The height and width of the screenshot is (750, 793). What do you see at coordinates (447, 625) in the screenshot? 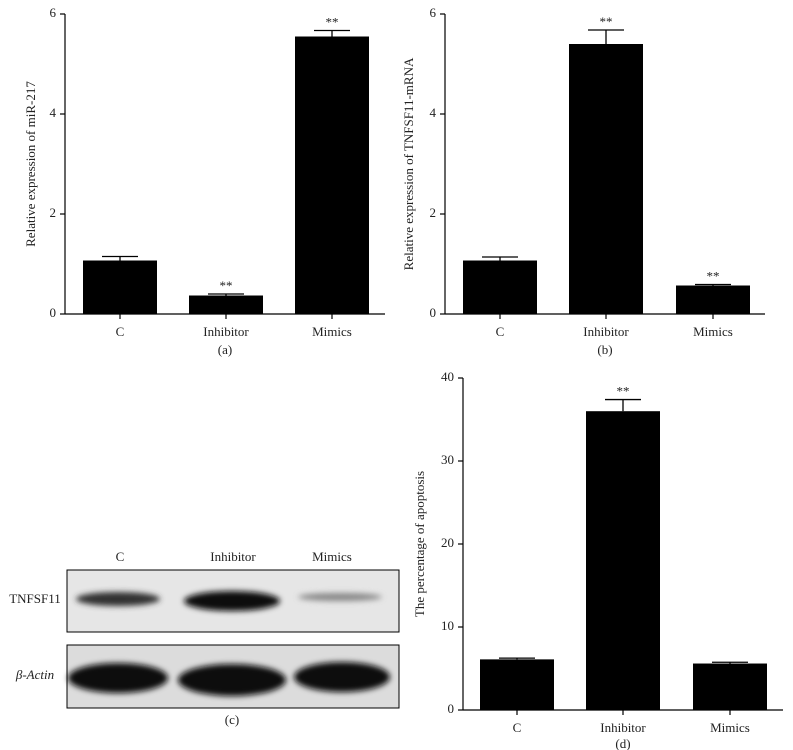
I see `y-tick-label: 10` at bounding box center [447, 625].